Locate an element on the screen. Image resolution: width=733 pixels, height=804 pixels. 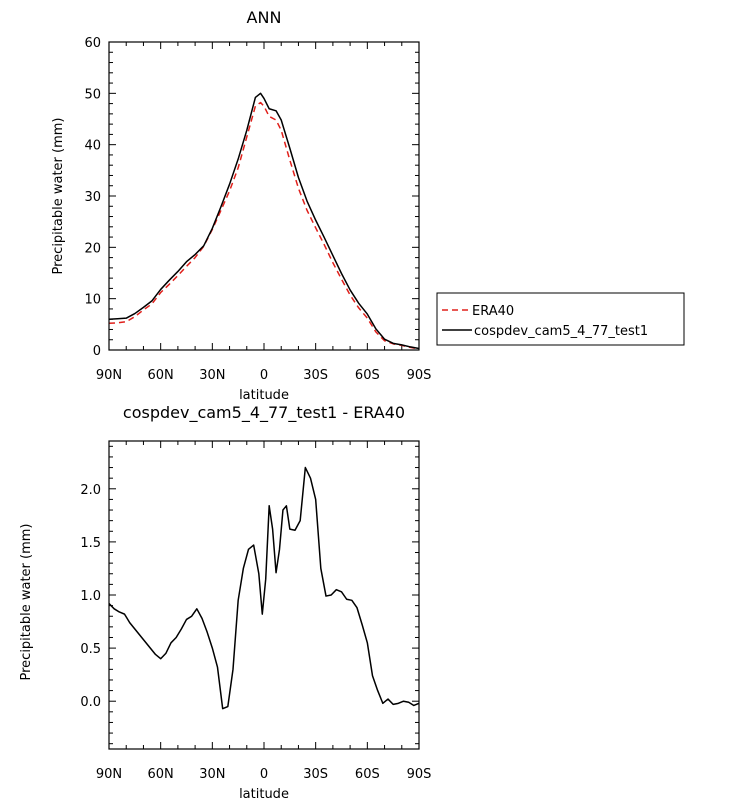
legend: ERA40 cospdev_cam5_4_77_test1 is located at coordinates (560, 319).